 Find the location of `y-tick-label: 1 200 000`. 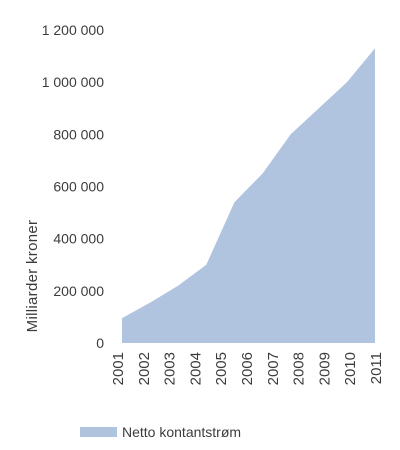

y-tick-label: 1 200 000 is located at coordinates (73, 30).